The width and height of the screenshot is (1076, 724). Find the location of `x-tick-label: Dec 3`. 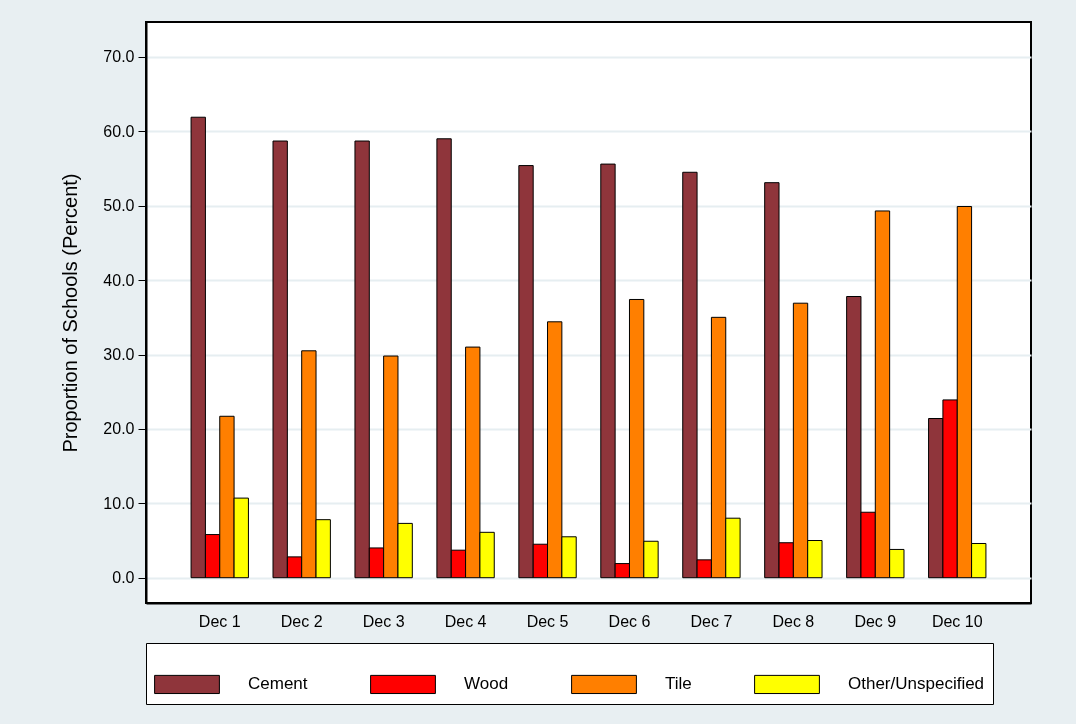

x-tick-label: Dec 3 is located at coordinates (383, 621).